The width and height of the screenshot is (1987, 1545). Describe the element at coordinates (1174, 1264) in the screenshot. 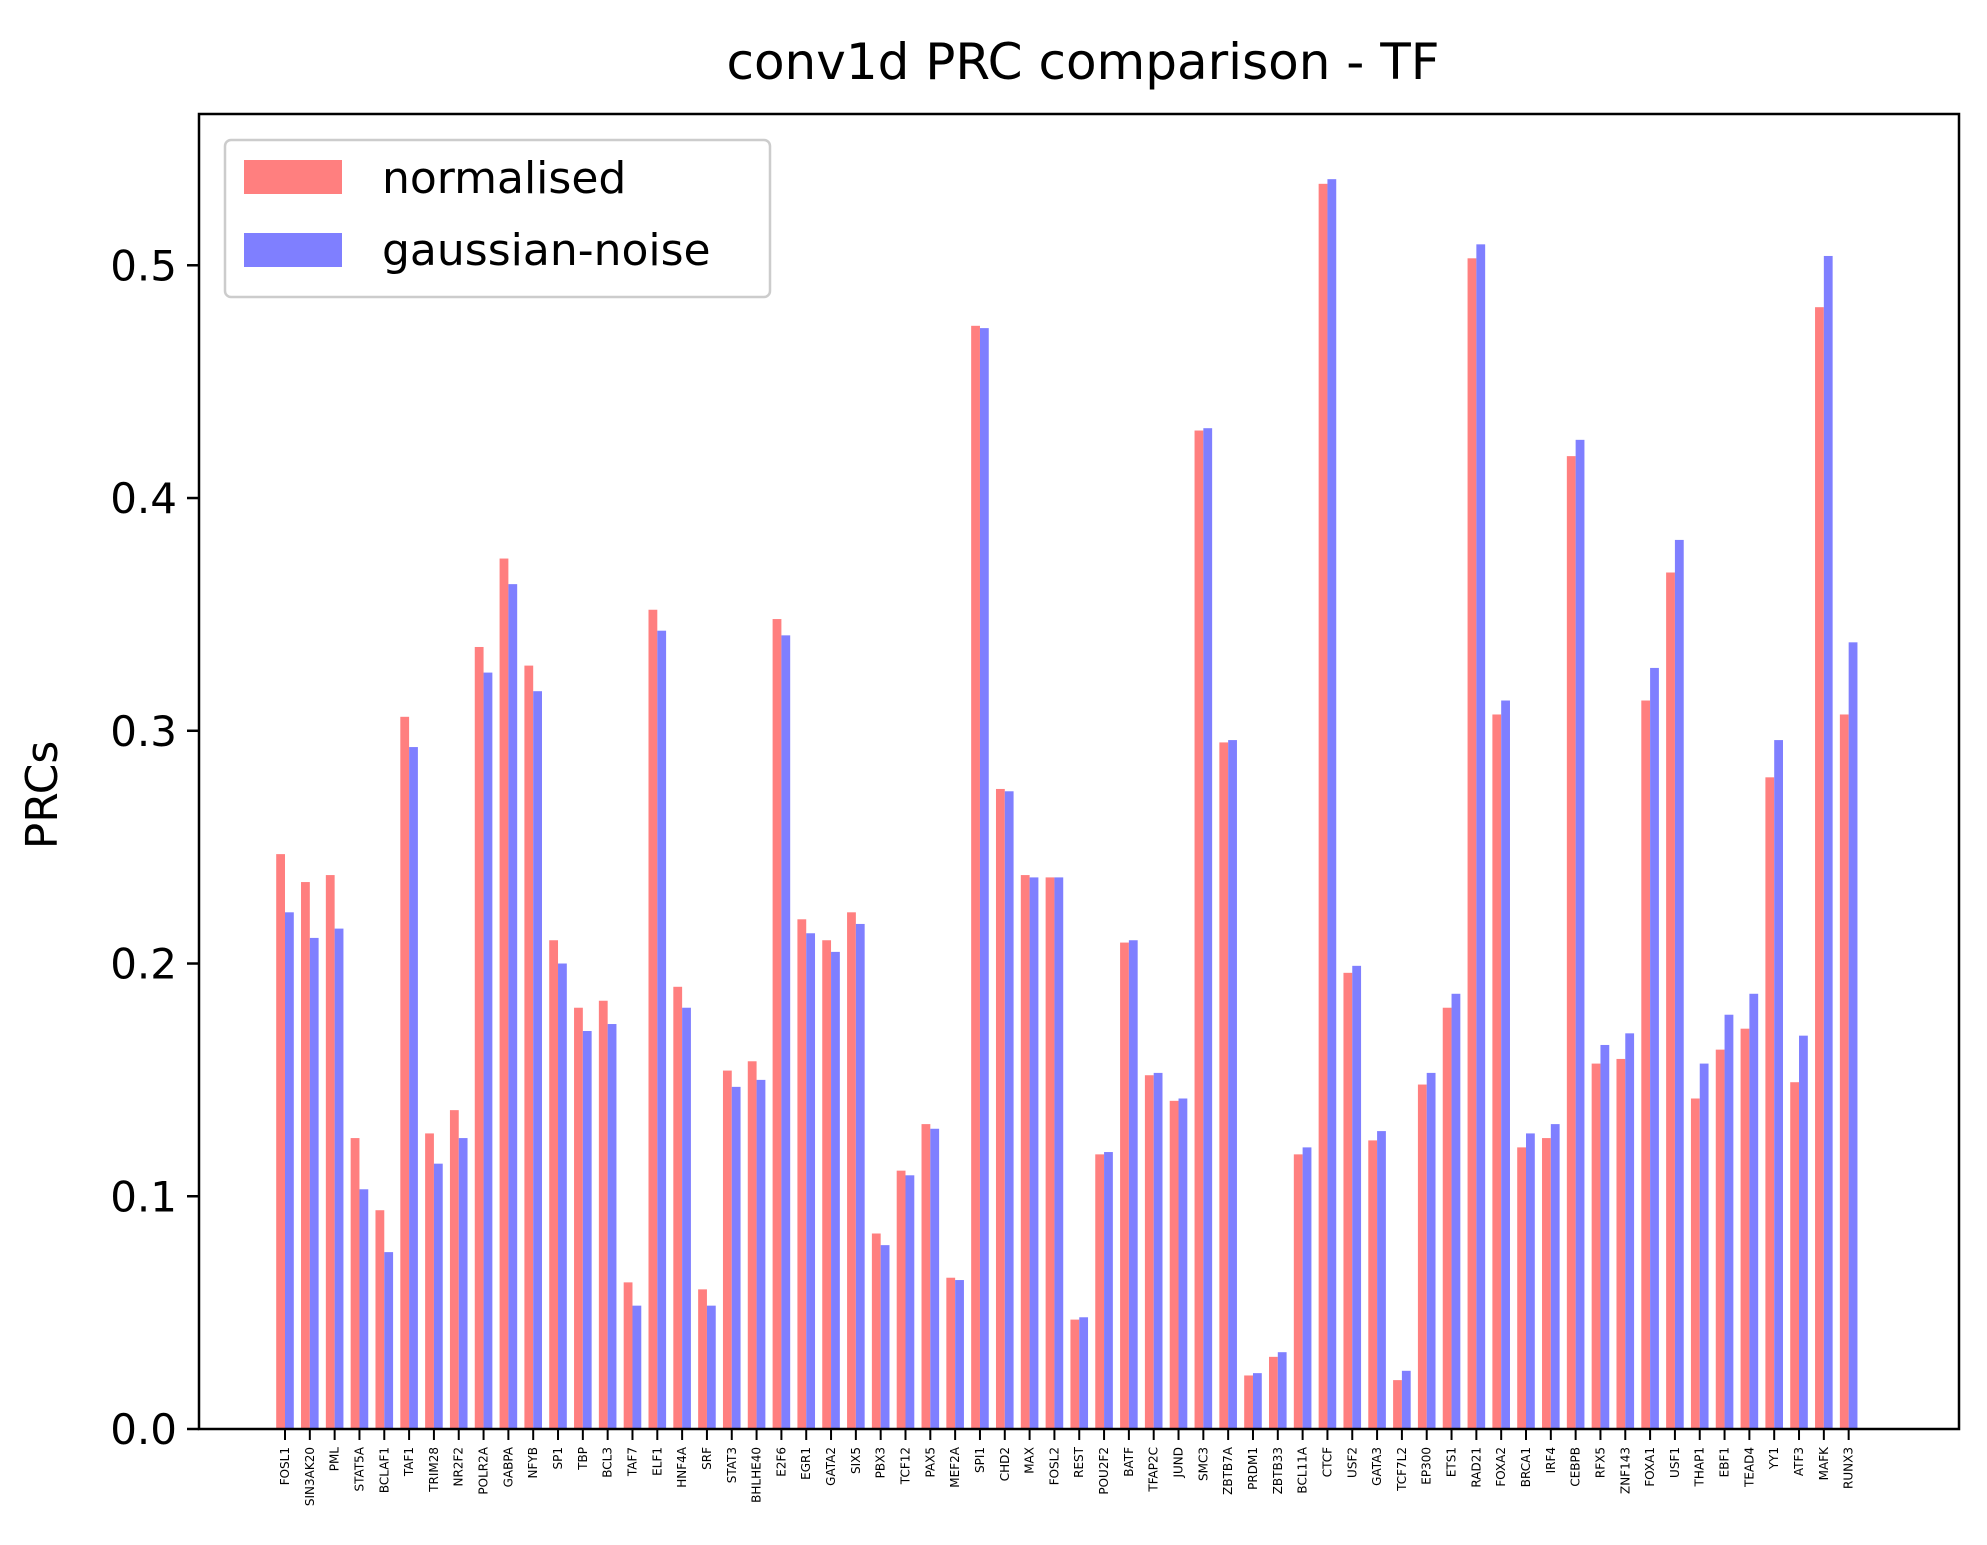

I see `bar-normalised-jund` at that location.